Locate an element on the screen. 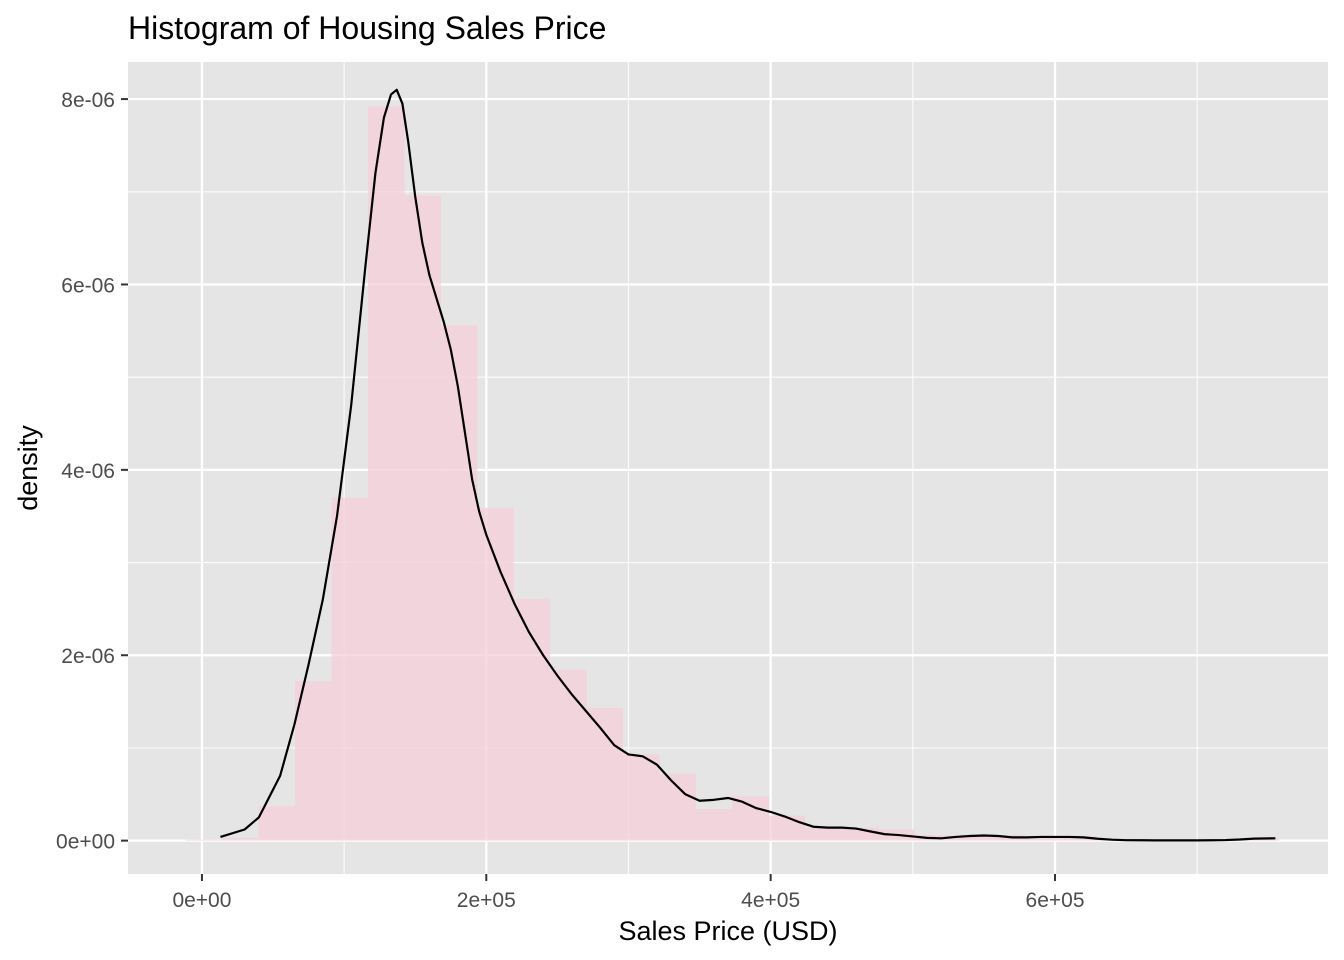 The height and width of the screenshot is (960, 1344). y-axis: 0e+00 2e-06 4e-06 6e-06 8e-06 is located at coordinates (92, 471).